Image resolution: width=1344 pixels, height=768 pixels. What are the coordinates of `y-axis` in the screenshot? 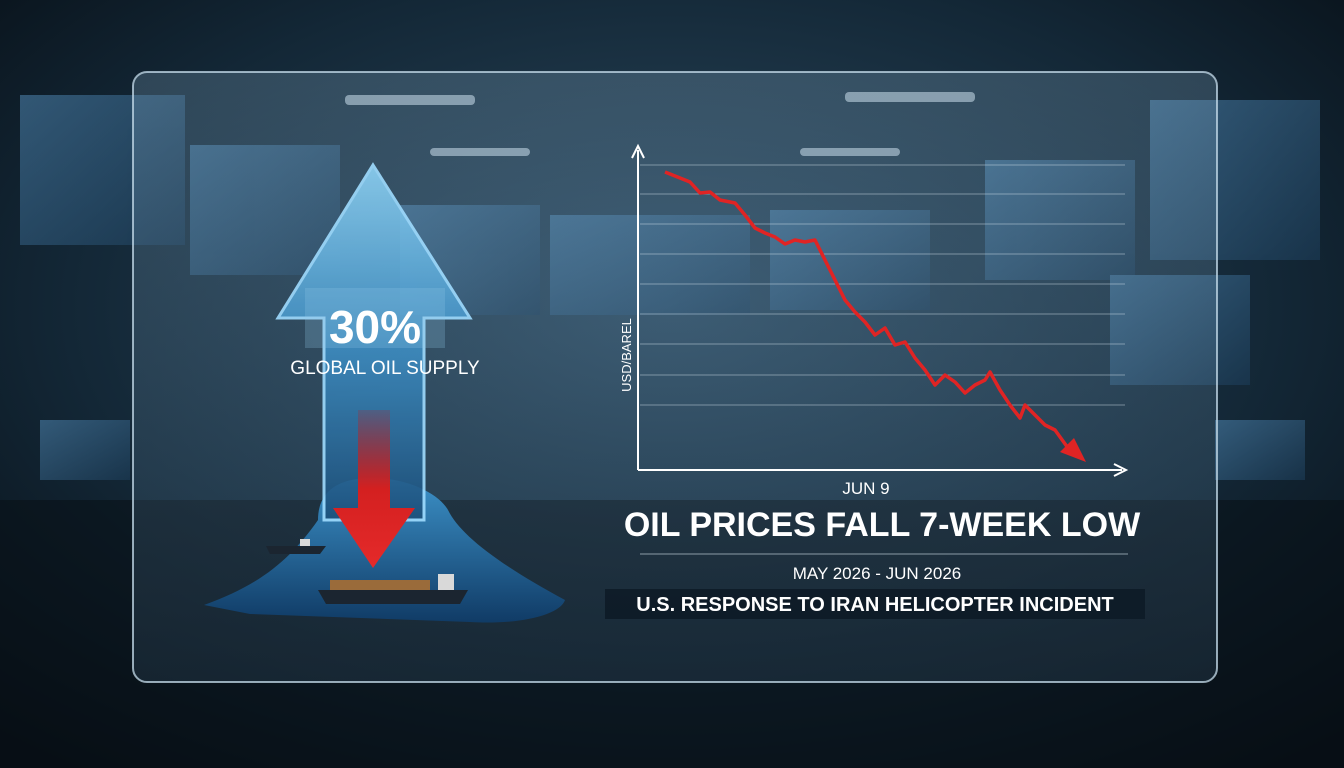 It's located at (638, 306).